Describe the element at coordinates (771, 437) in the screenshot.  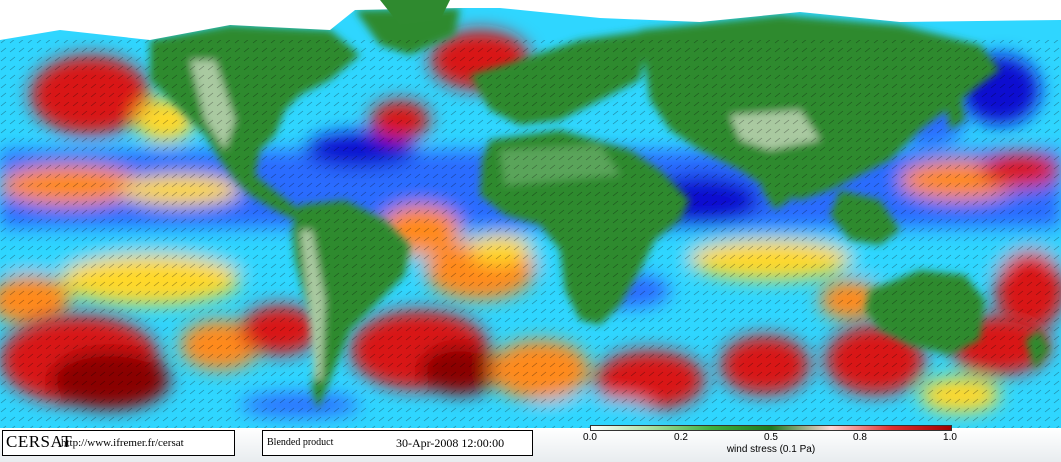
I see `colorbar-tick-2: 0.5` at that location.